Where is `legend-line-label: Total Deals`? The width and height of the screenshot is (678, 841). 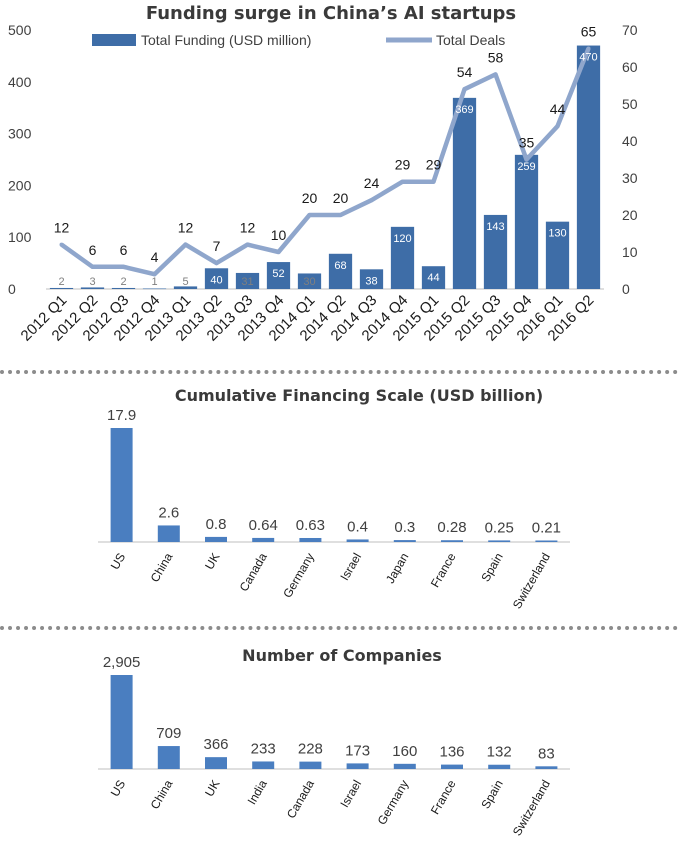
legend-line-label: Total Deals is located at coordinates (470, 40).